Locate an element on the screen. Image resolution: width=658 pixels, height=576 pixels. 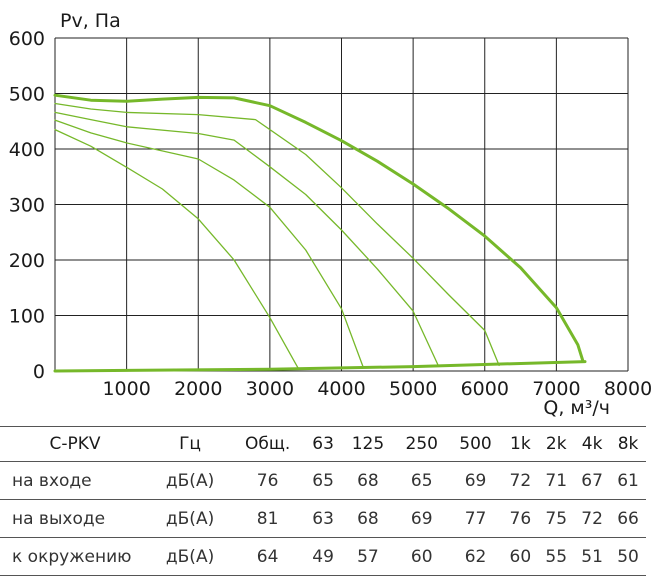
table-cell: 61 is located at coordinates (628, 480).